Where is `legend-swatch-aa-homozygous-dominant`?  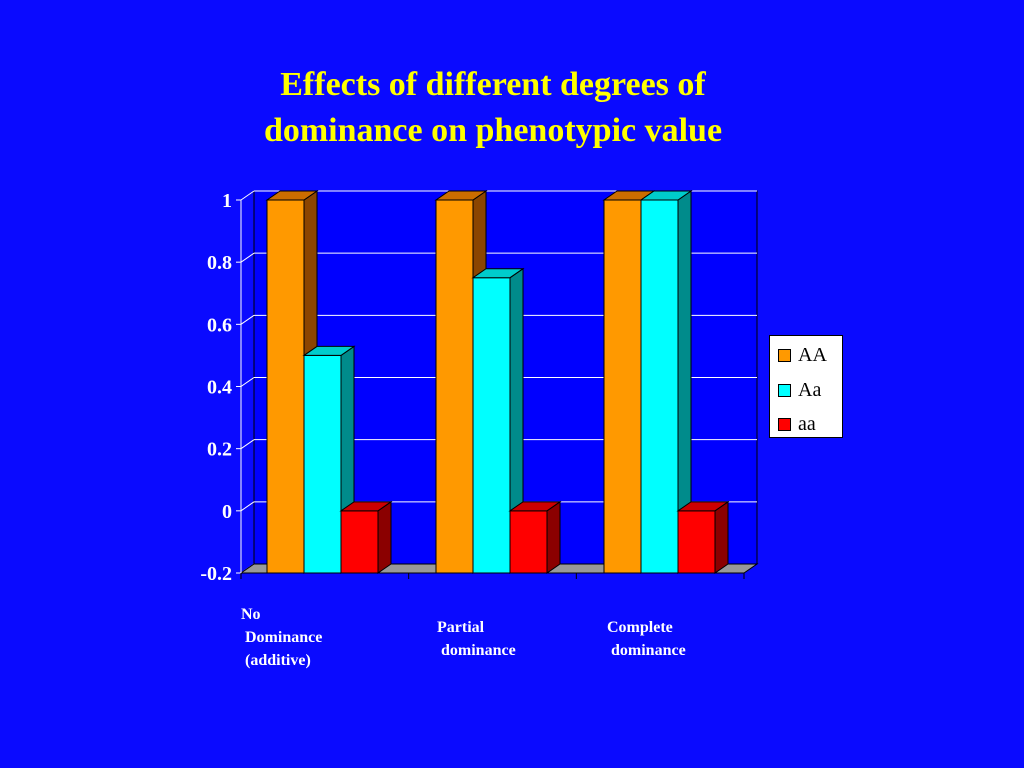
legend-swatch-aa-homozygous-dominant is located at coordinates (784, 355).